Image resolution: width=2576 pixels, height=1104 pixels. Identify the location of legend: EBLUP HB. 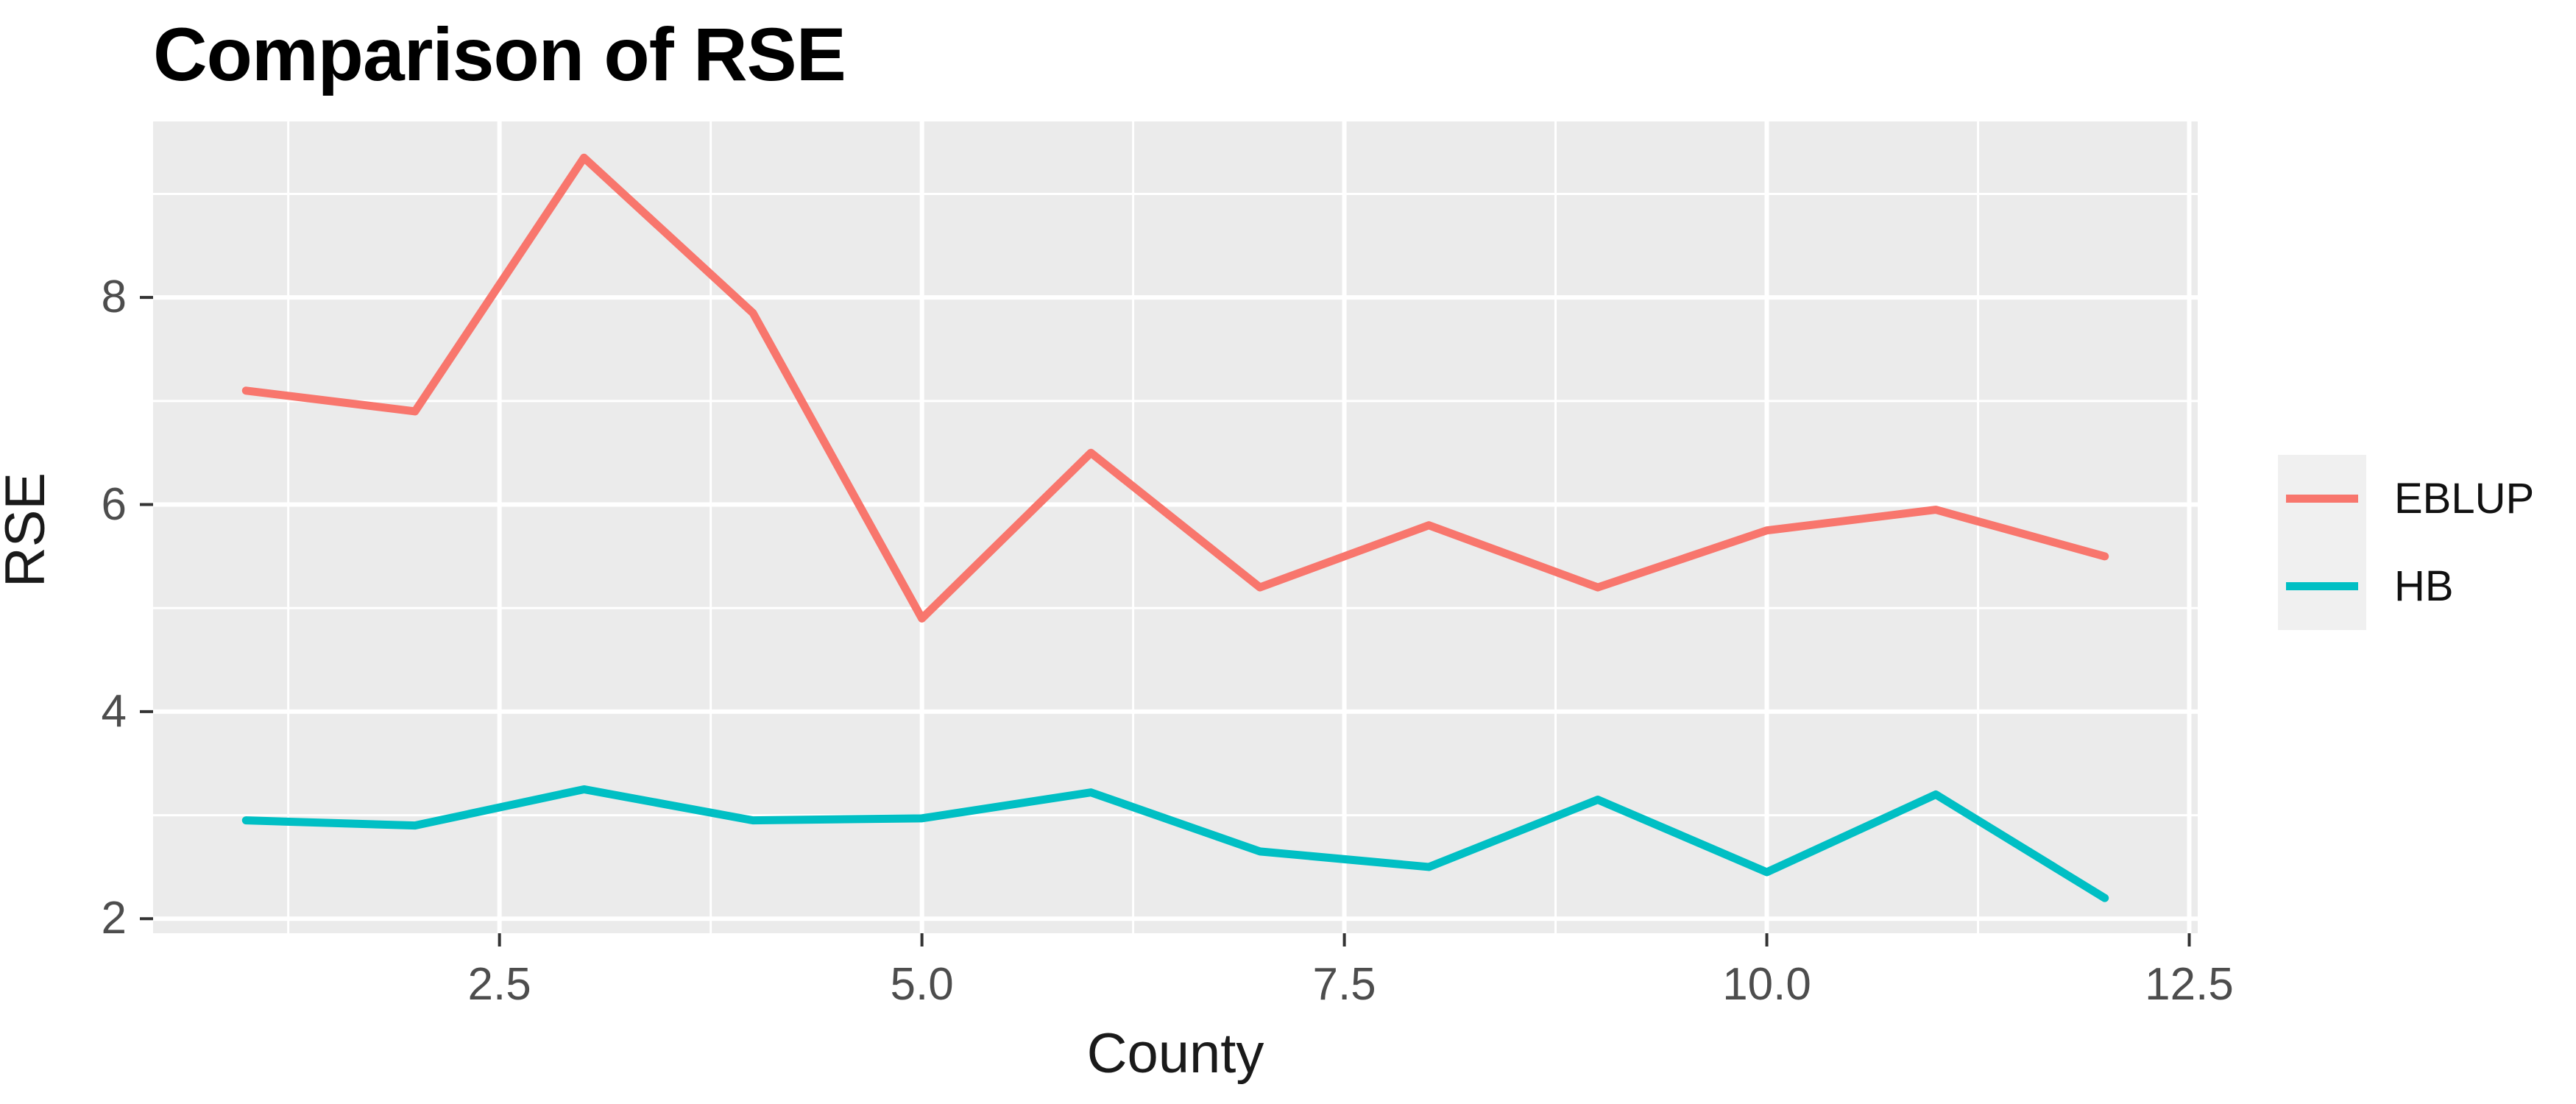
(2406, 542).